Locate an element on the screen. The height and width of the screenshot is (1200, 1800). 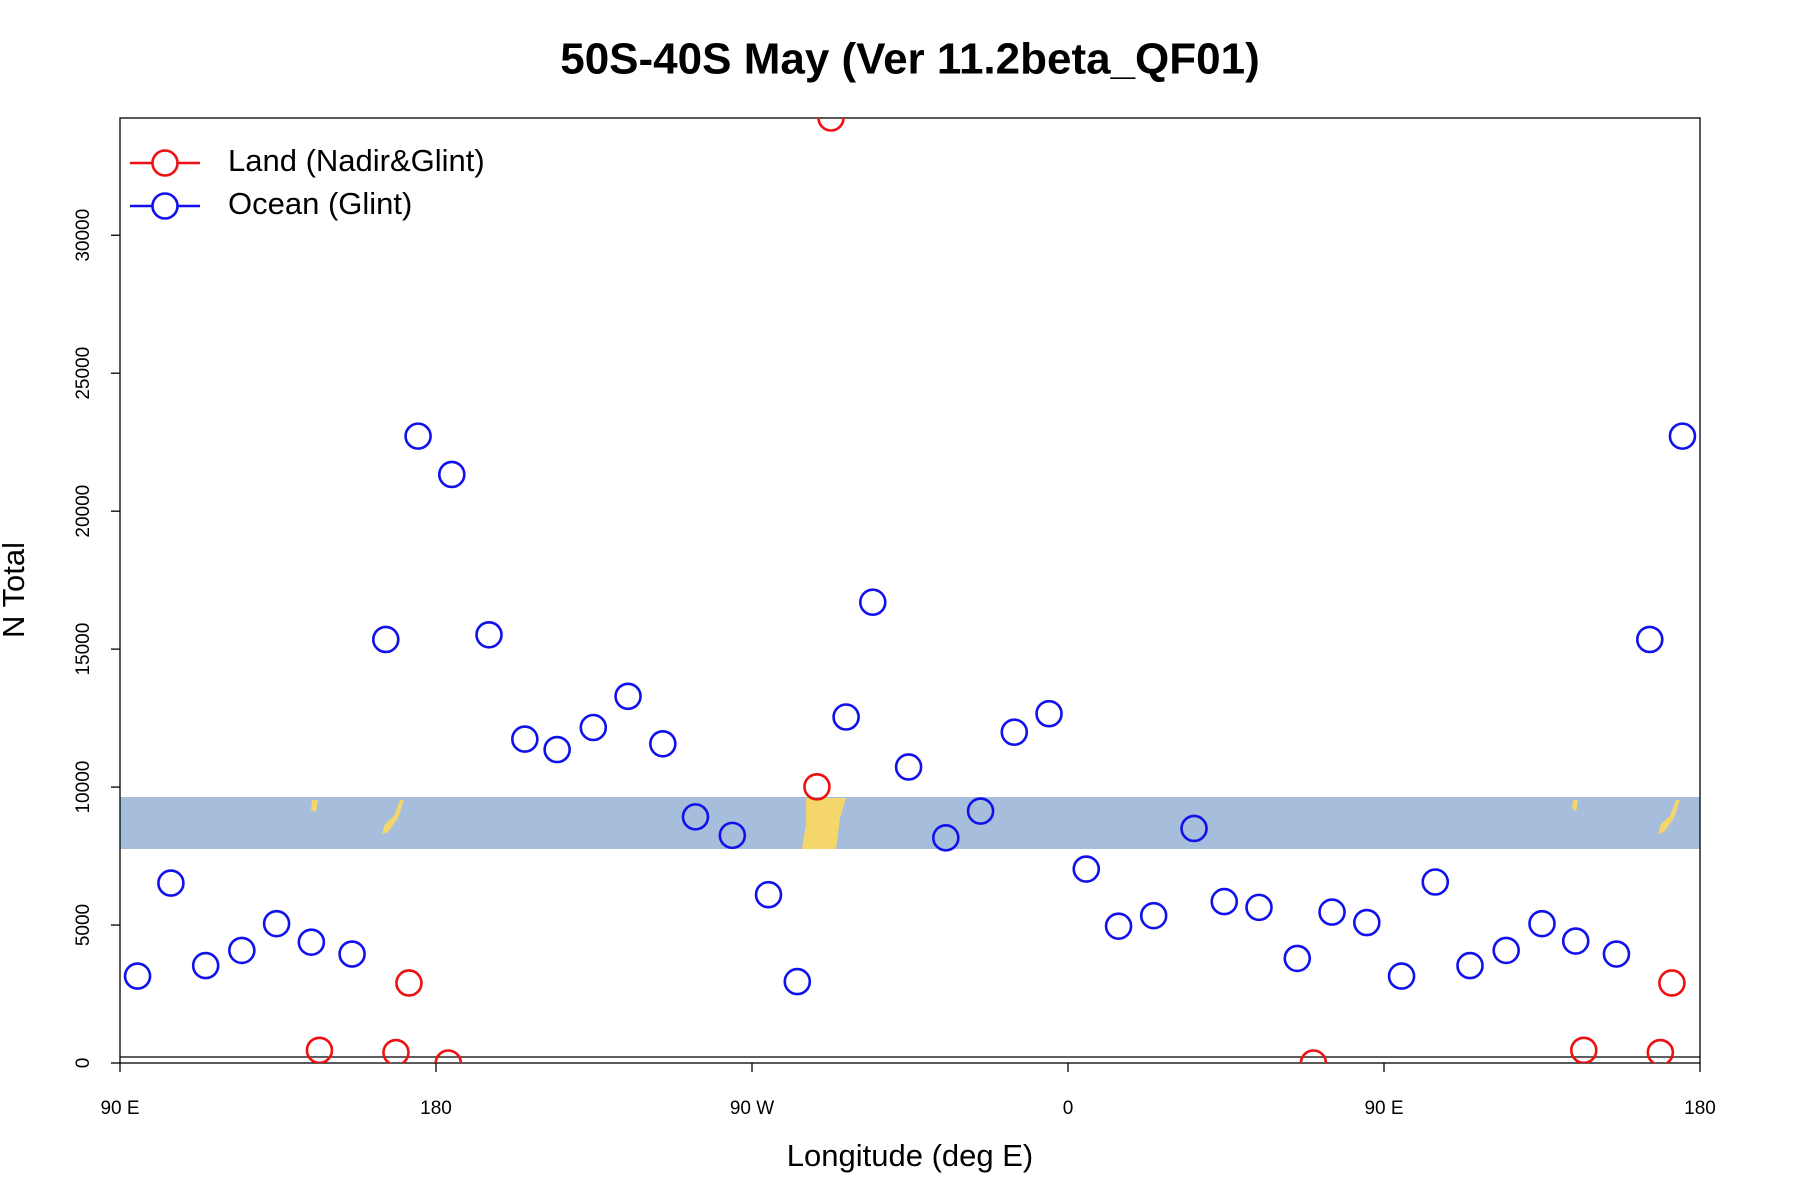
x-tick-label: 0 is located at coordinates (1068, 1108).